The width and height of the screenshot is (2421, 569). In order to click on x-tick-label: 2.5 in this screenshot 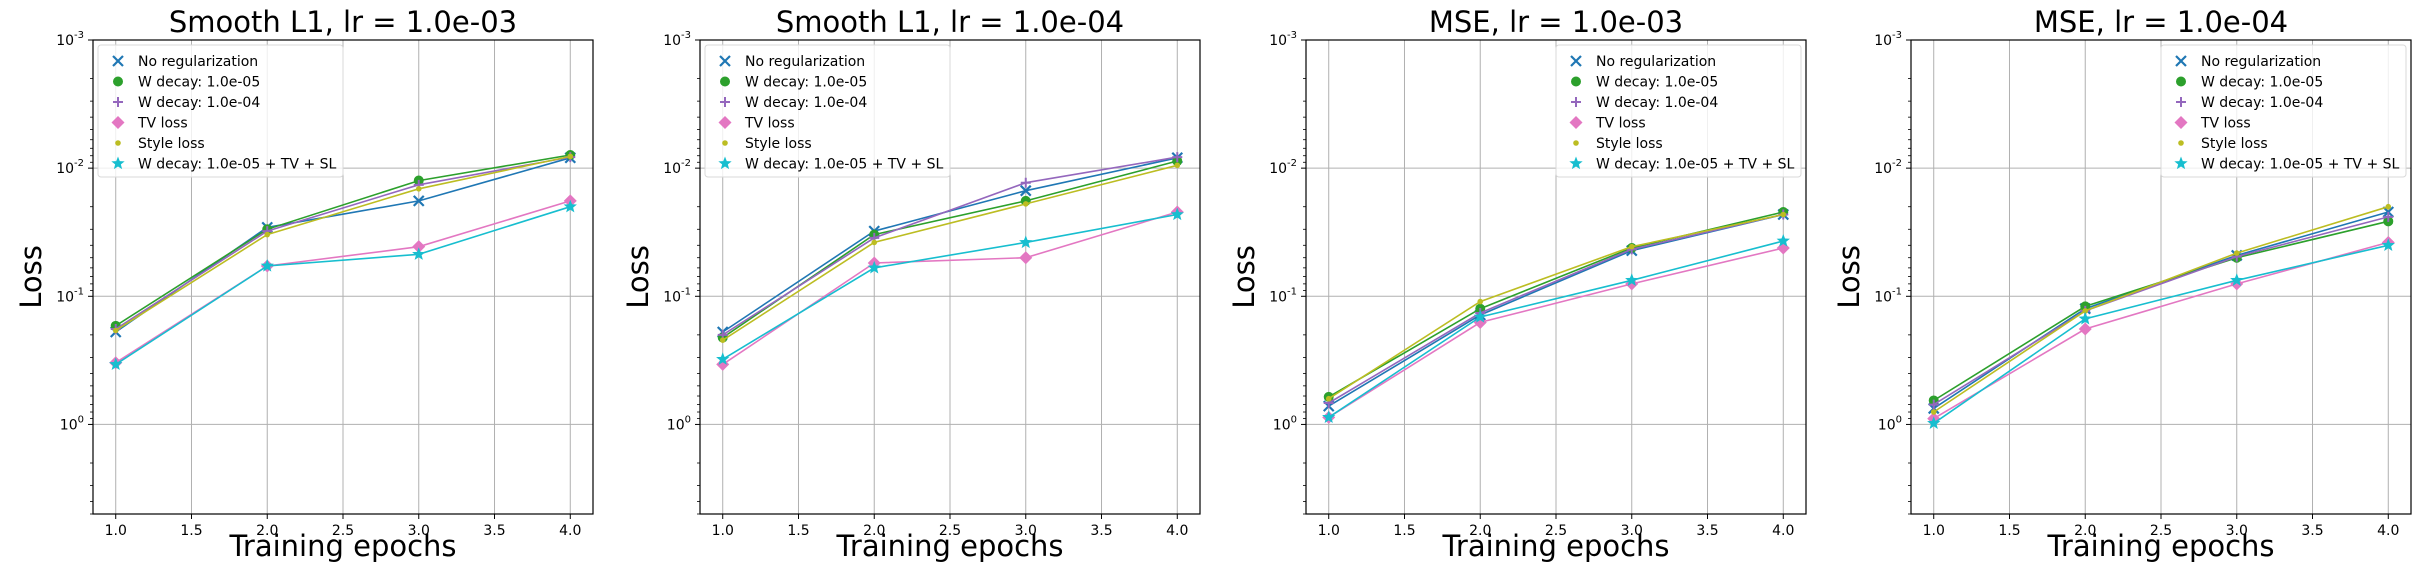, I will do `click(1556, 531)`.